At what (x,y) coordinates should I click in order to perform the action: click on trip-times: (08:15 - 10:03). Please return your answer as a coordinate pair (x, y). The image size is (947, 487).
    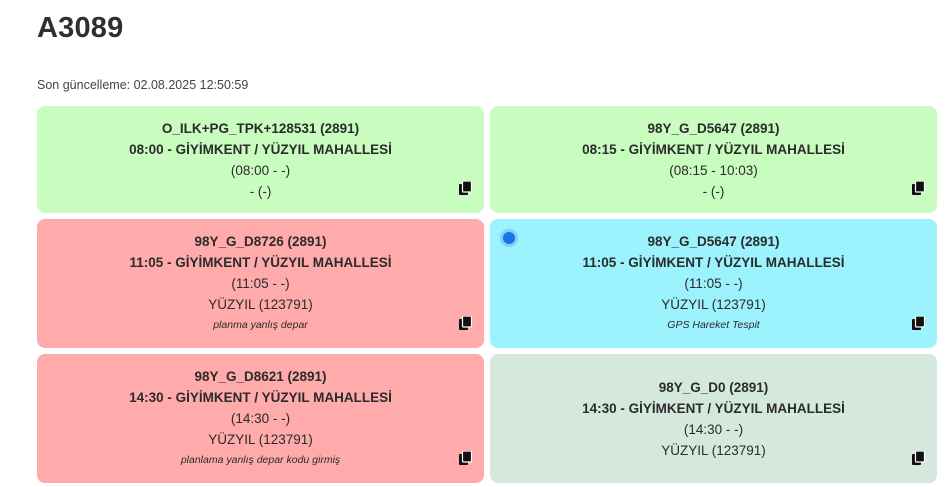
    Looking at the image, I should click on (713, 170).